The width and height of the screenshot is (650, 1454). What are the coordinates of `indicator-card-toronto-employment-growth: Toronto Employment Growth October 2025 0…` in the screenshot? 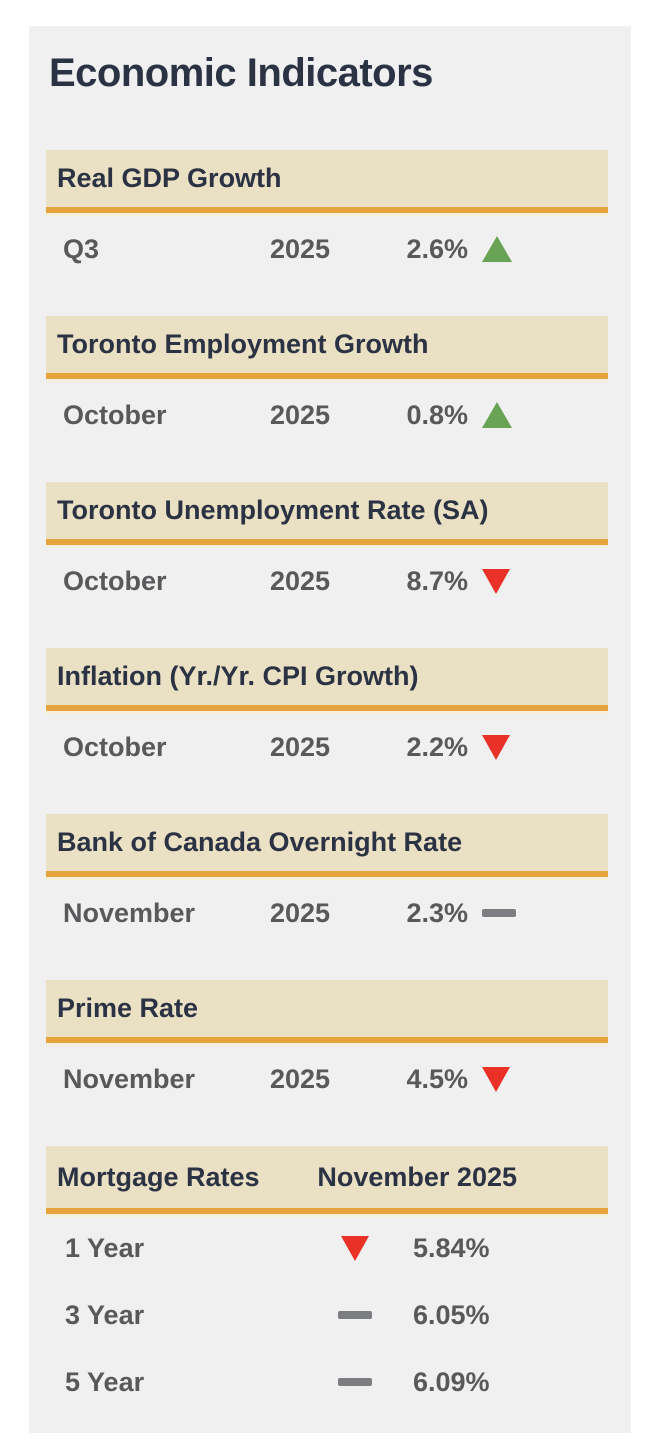 It's located at (327, 373).